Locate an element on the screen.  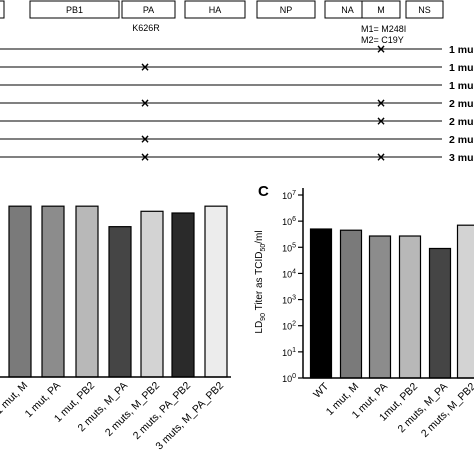
segment-box-pb2 is located at coordinates (2, 9).